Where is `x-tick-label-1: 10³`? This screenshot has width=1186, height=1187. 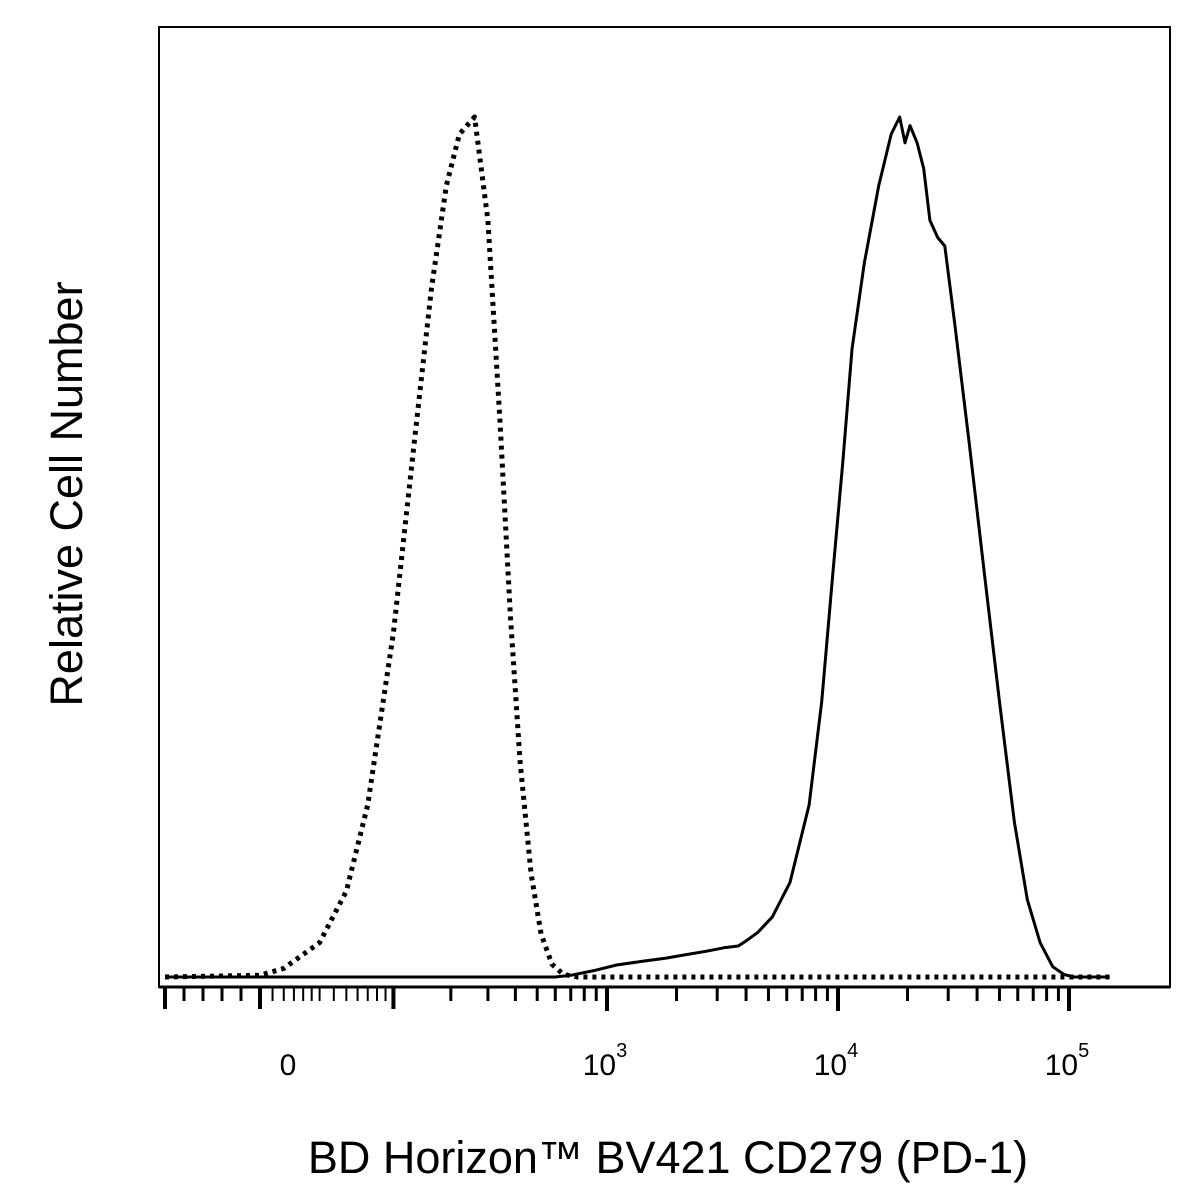 x-tick-label-1: 10³ is located at coordinates (605, 1061).